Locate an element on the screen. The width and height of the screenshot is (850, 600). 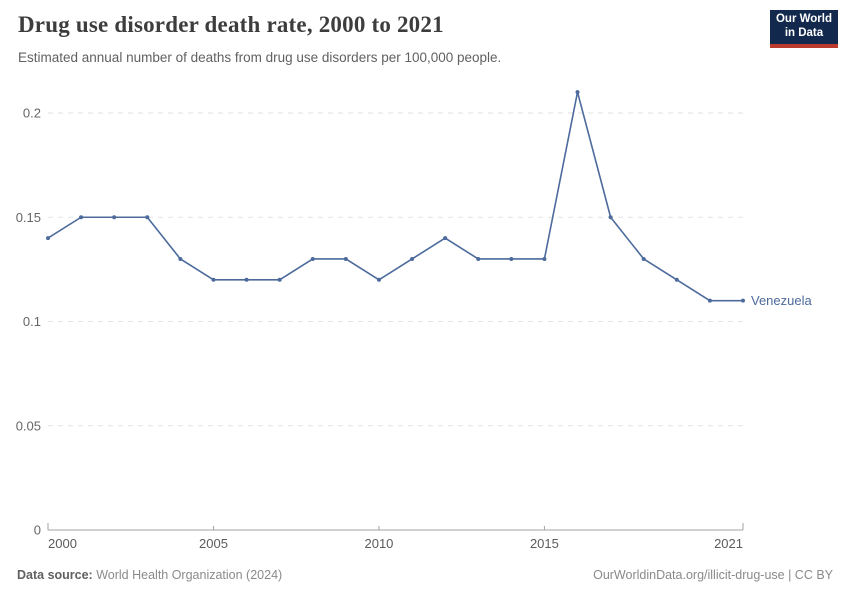
y-axis-tick-label: 0.05 is located at coordinates (28, 425).